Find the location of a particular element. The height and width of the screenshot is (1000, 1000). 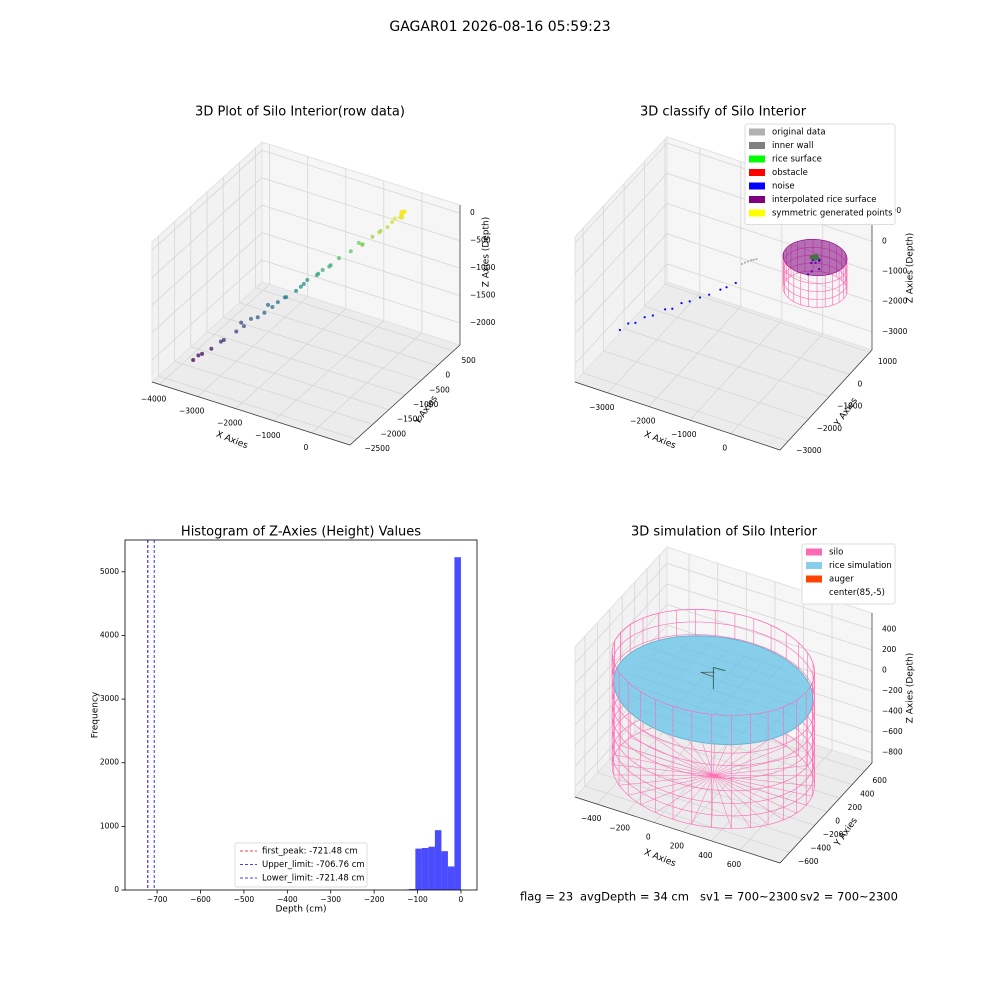

z-tick-label: −1000 is located at coordinates (895, 270).